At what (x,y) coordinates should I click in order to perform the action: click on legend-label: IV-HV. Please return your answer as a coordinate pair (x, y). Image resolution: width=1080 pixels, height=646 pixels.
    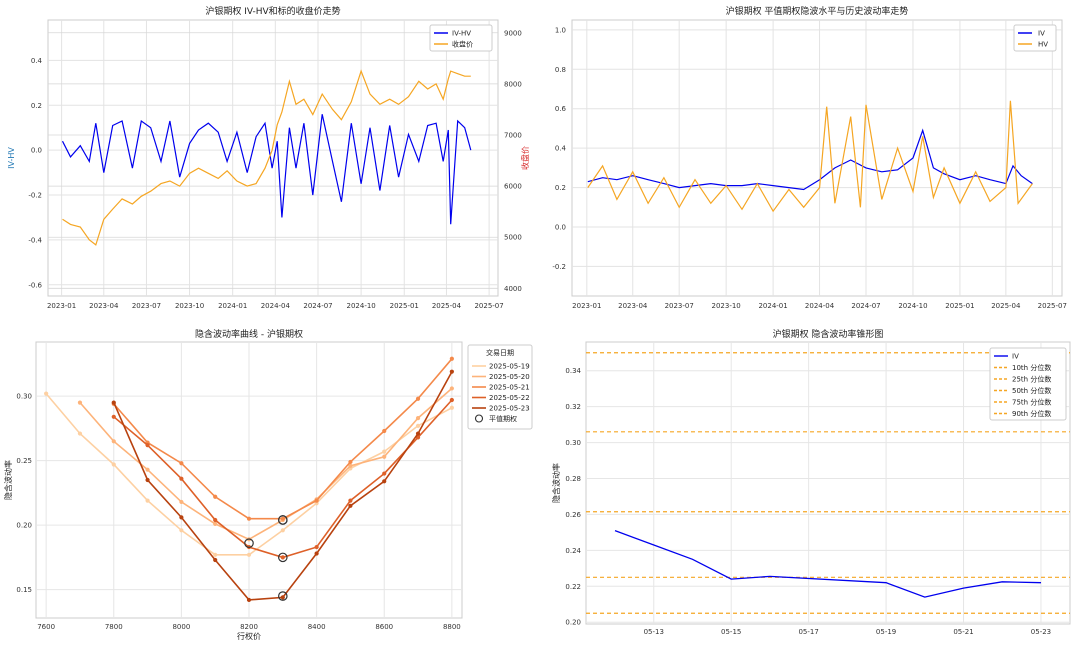
    Looking at the image, I should click on (461, 34).